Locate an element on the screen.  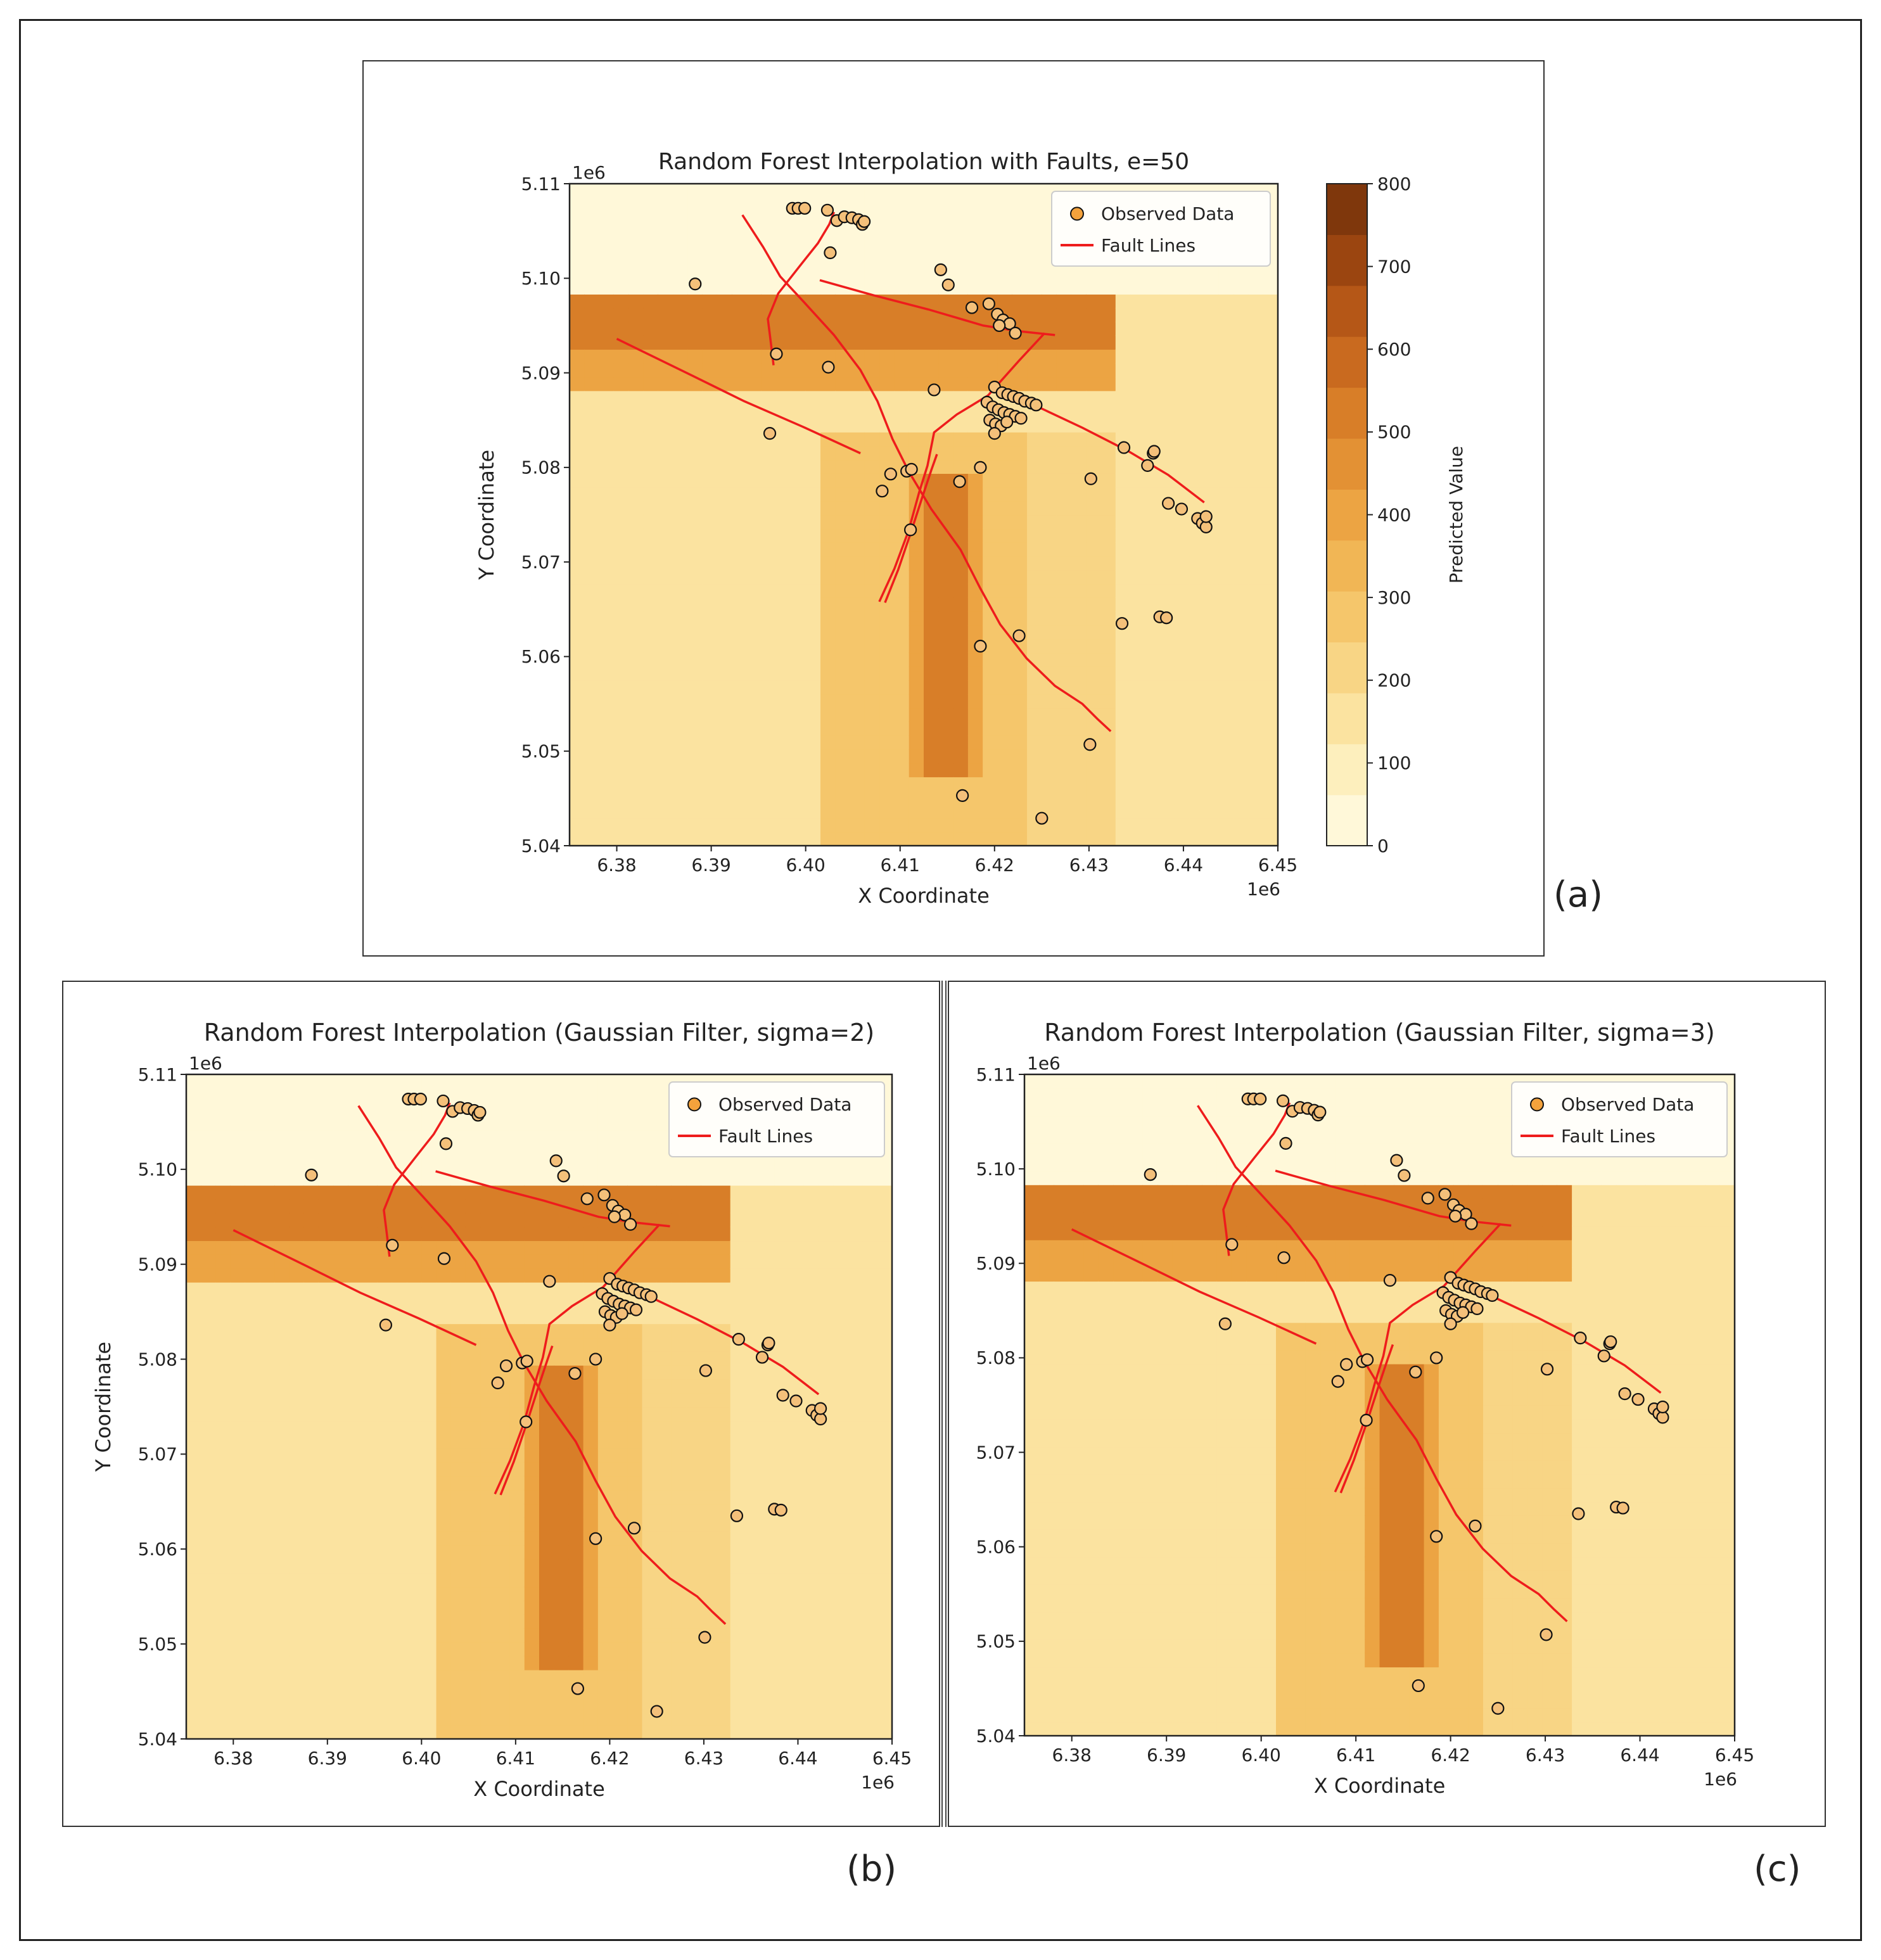
observed-point is located at coordinates (962, 795).